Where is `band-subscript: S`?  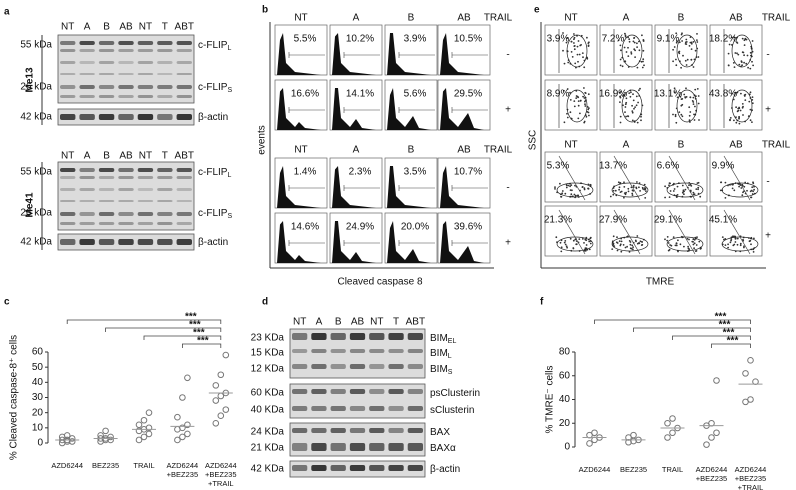
band-subscript: S is located at coordinates (229, 90).